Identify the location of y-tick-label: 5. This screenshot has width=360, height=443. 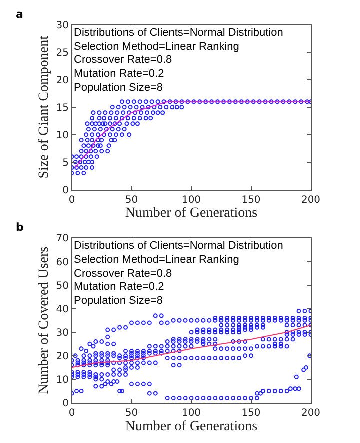
(65, 163).